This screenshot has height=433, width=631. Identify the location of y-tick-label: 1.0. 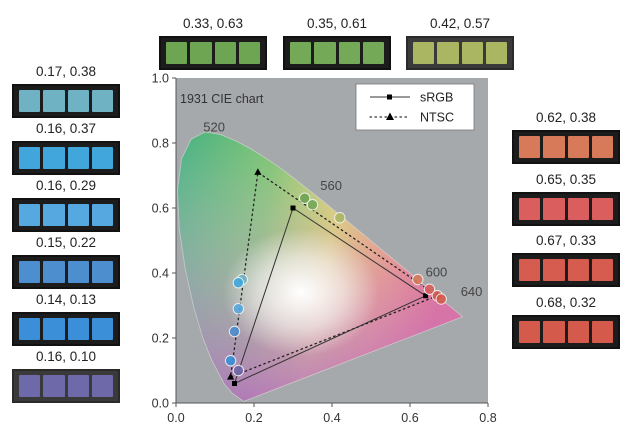
(160, 79).